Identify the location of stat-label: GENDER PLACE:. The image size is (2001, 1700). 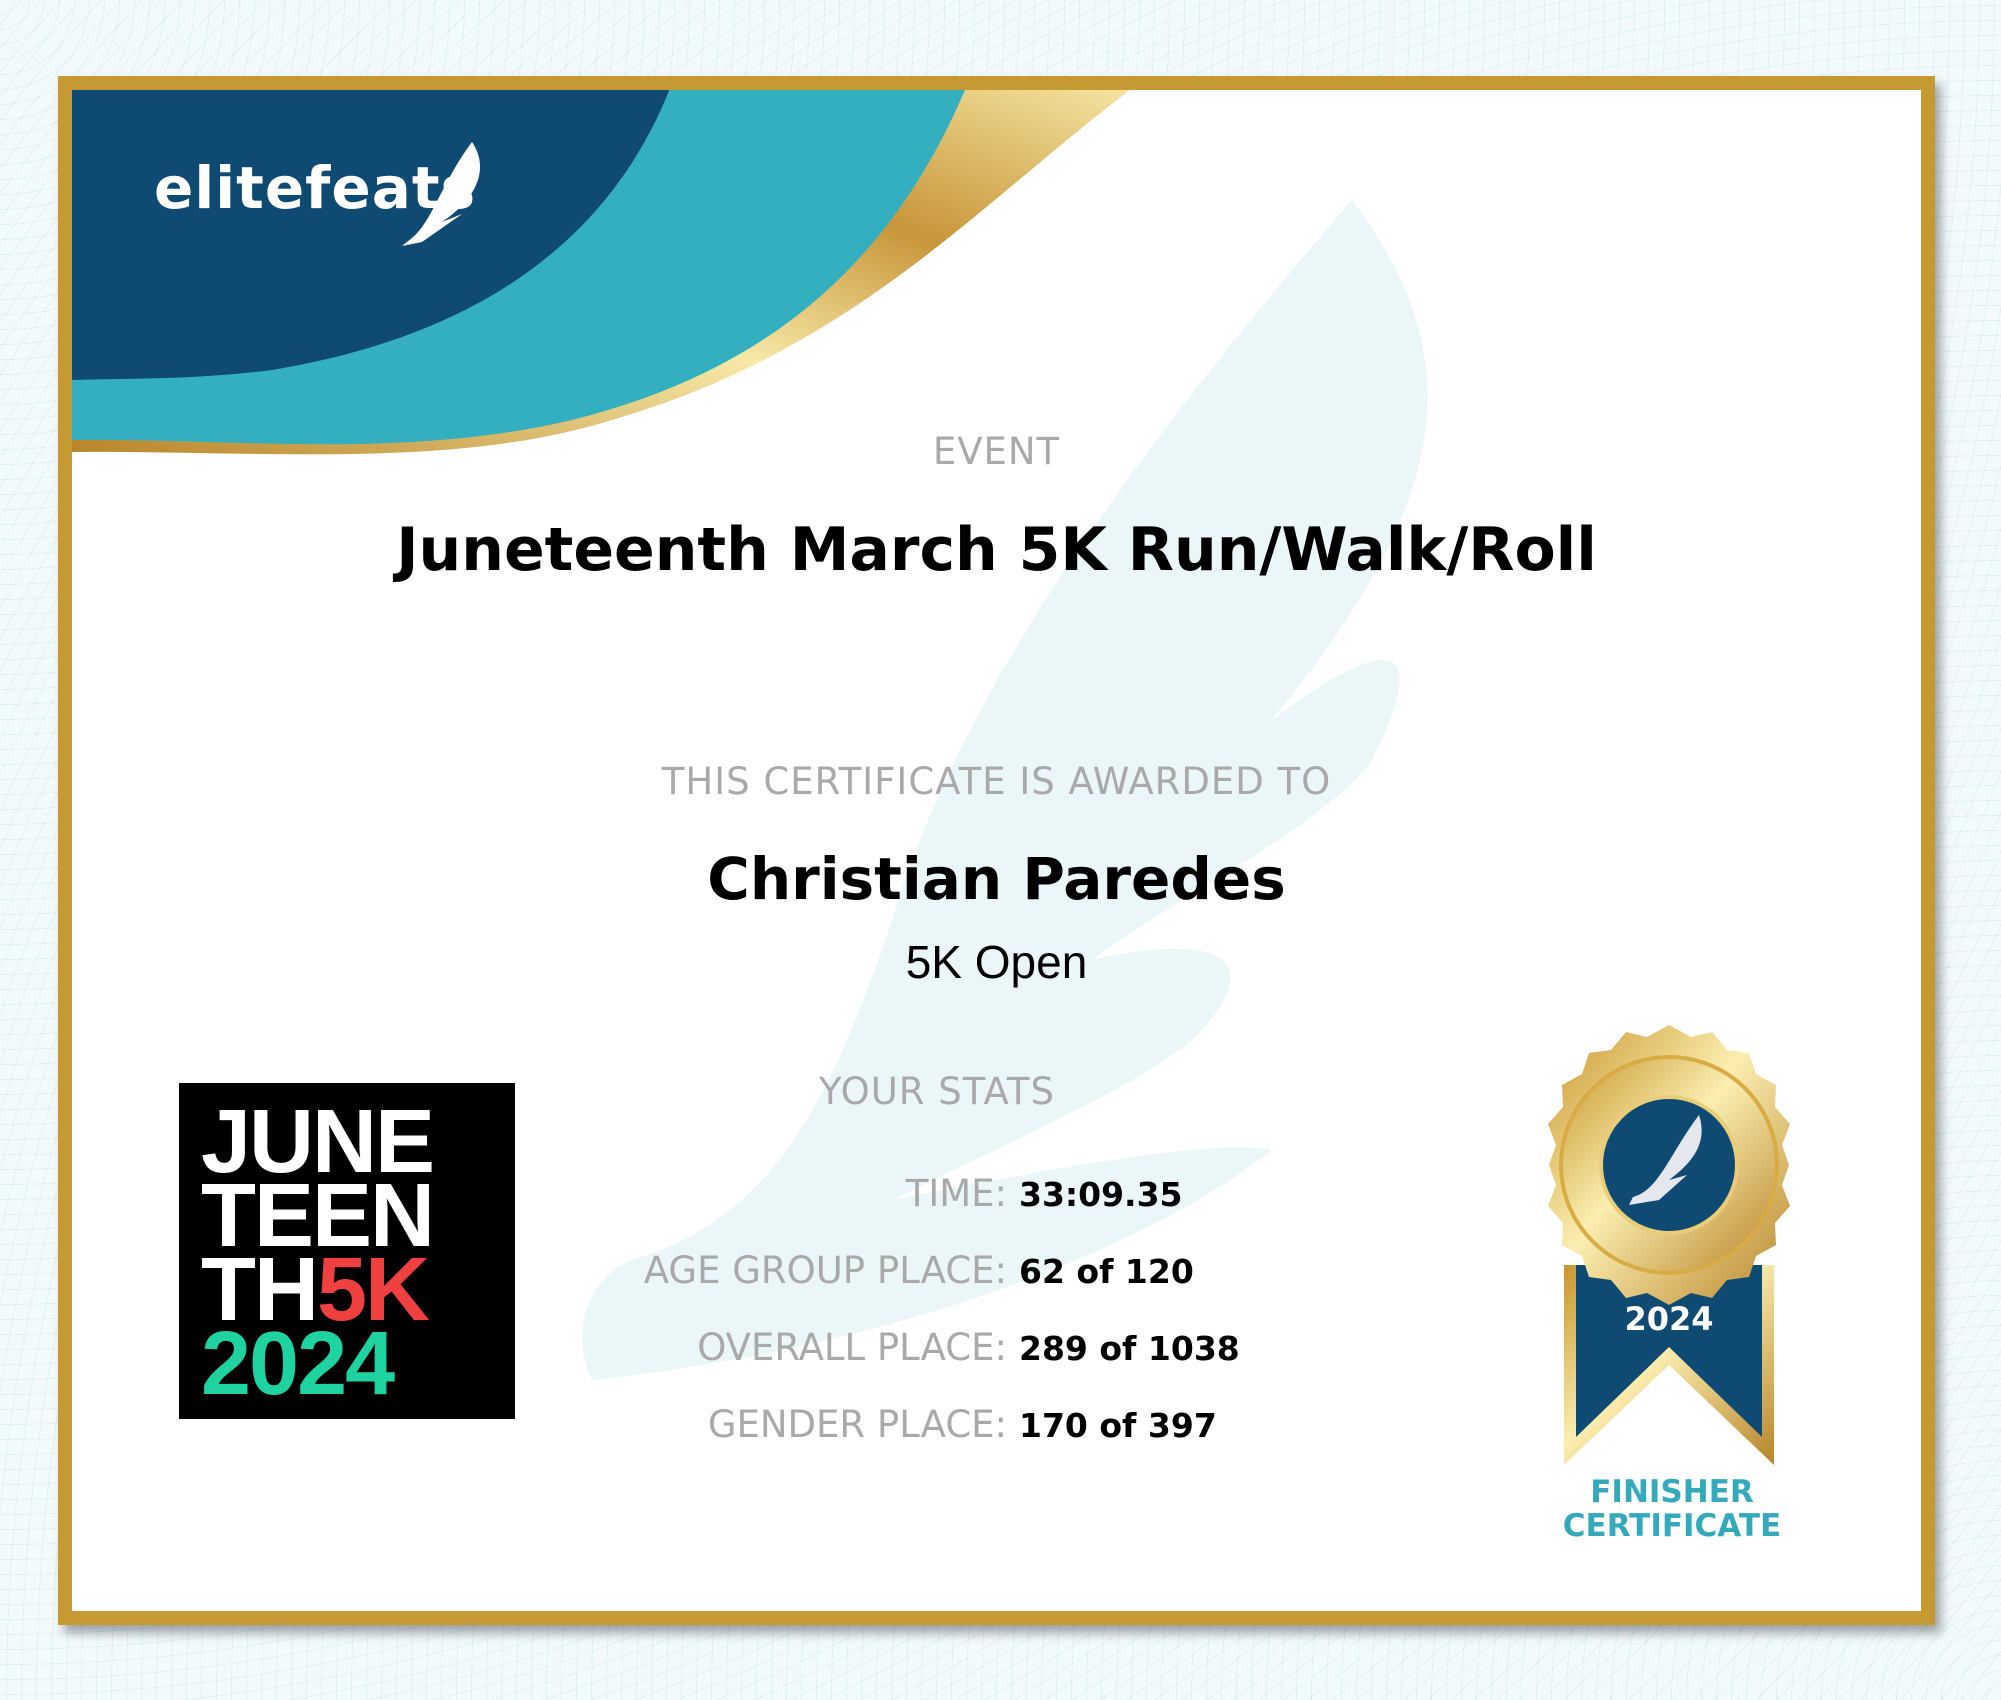
(857, 1424).